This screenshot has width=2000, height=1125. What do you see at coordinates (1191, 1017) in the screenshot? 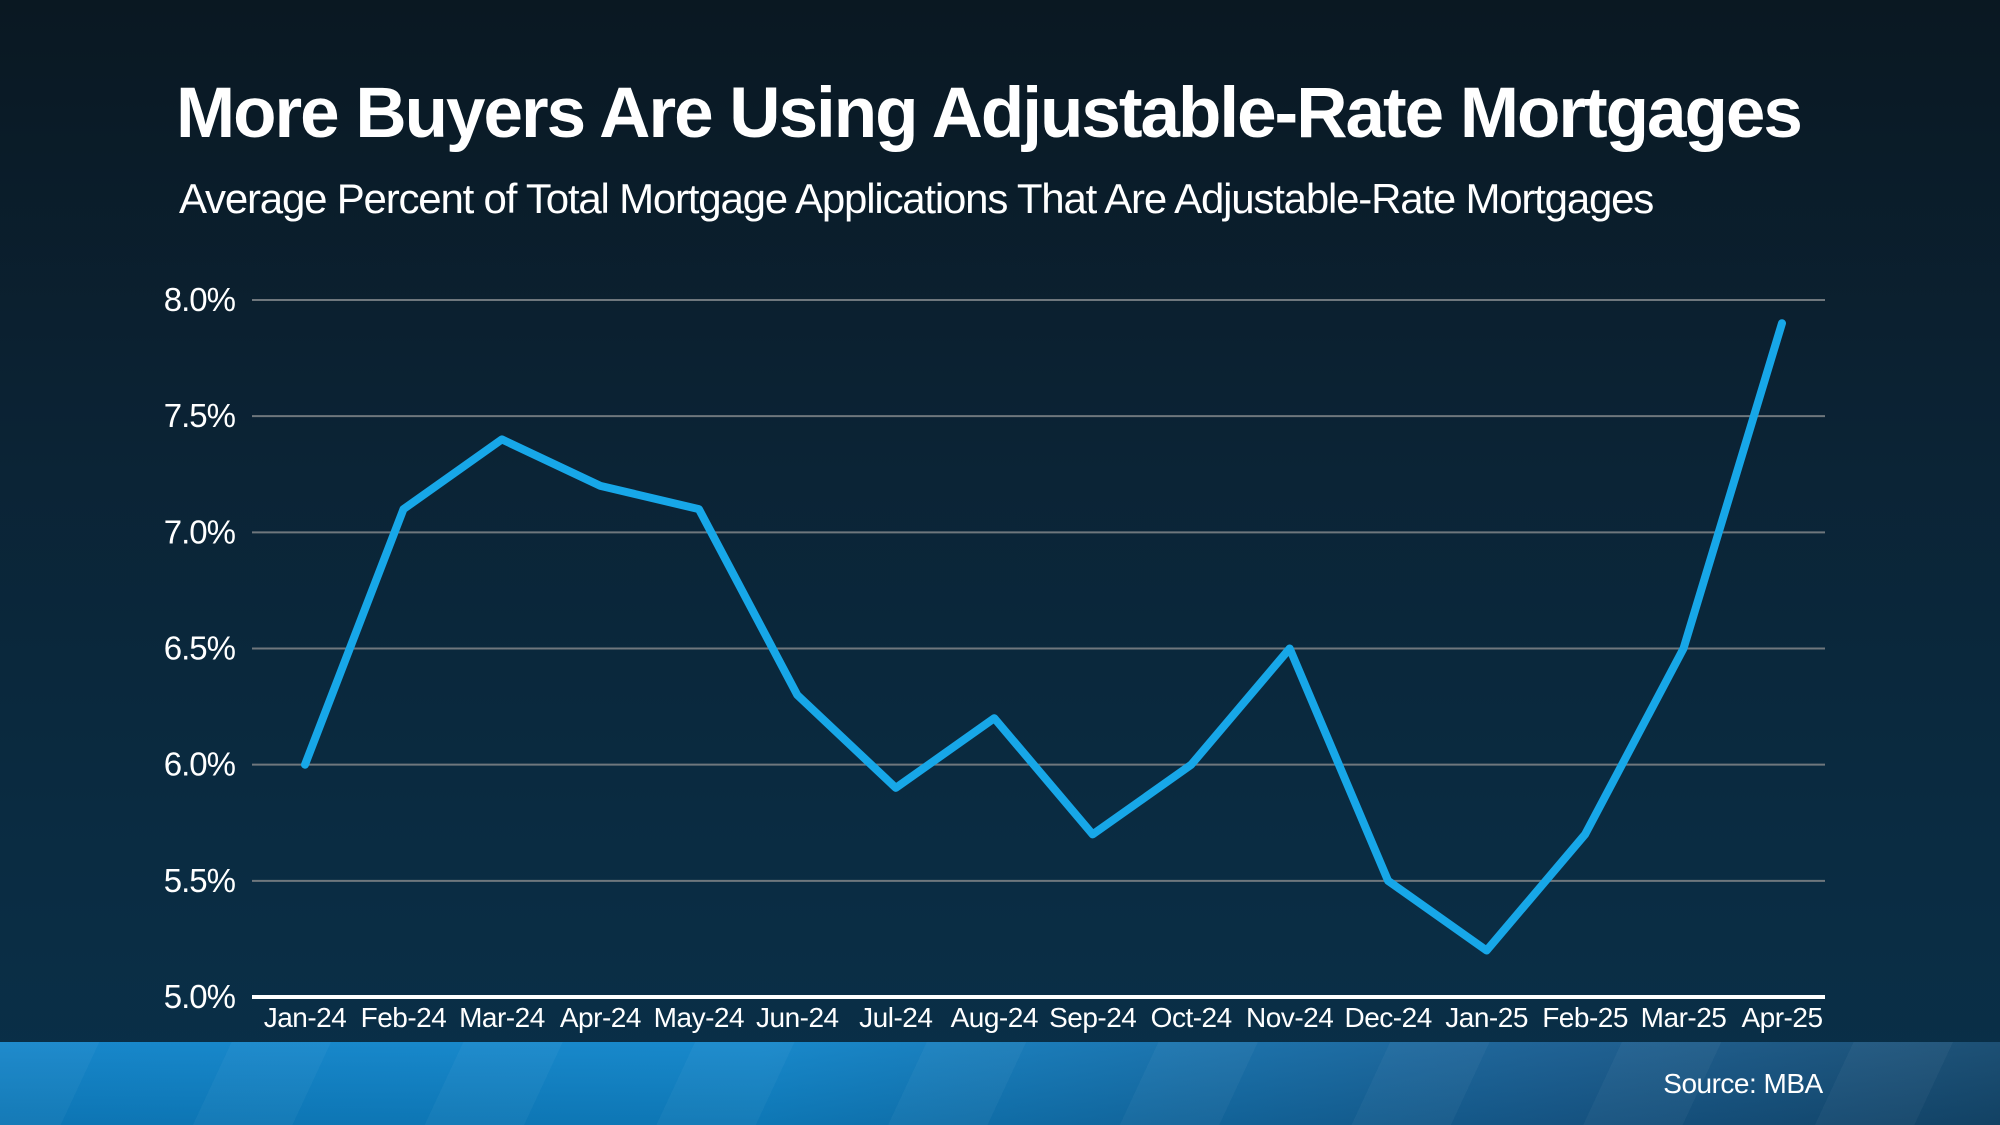
I see `x-axis-label: Oct-24` at bounding box center [1191, 1017].